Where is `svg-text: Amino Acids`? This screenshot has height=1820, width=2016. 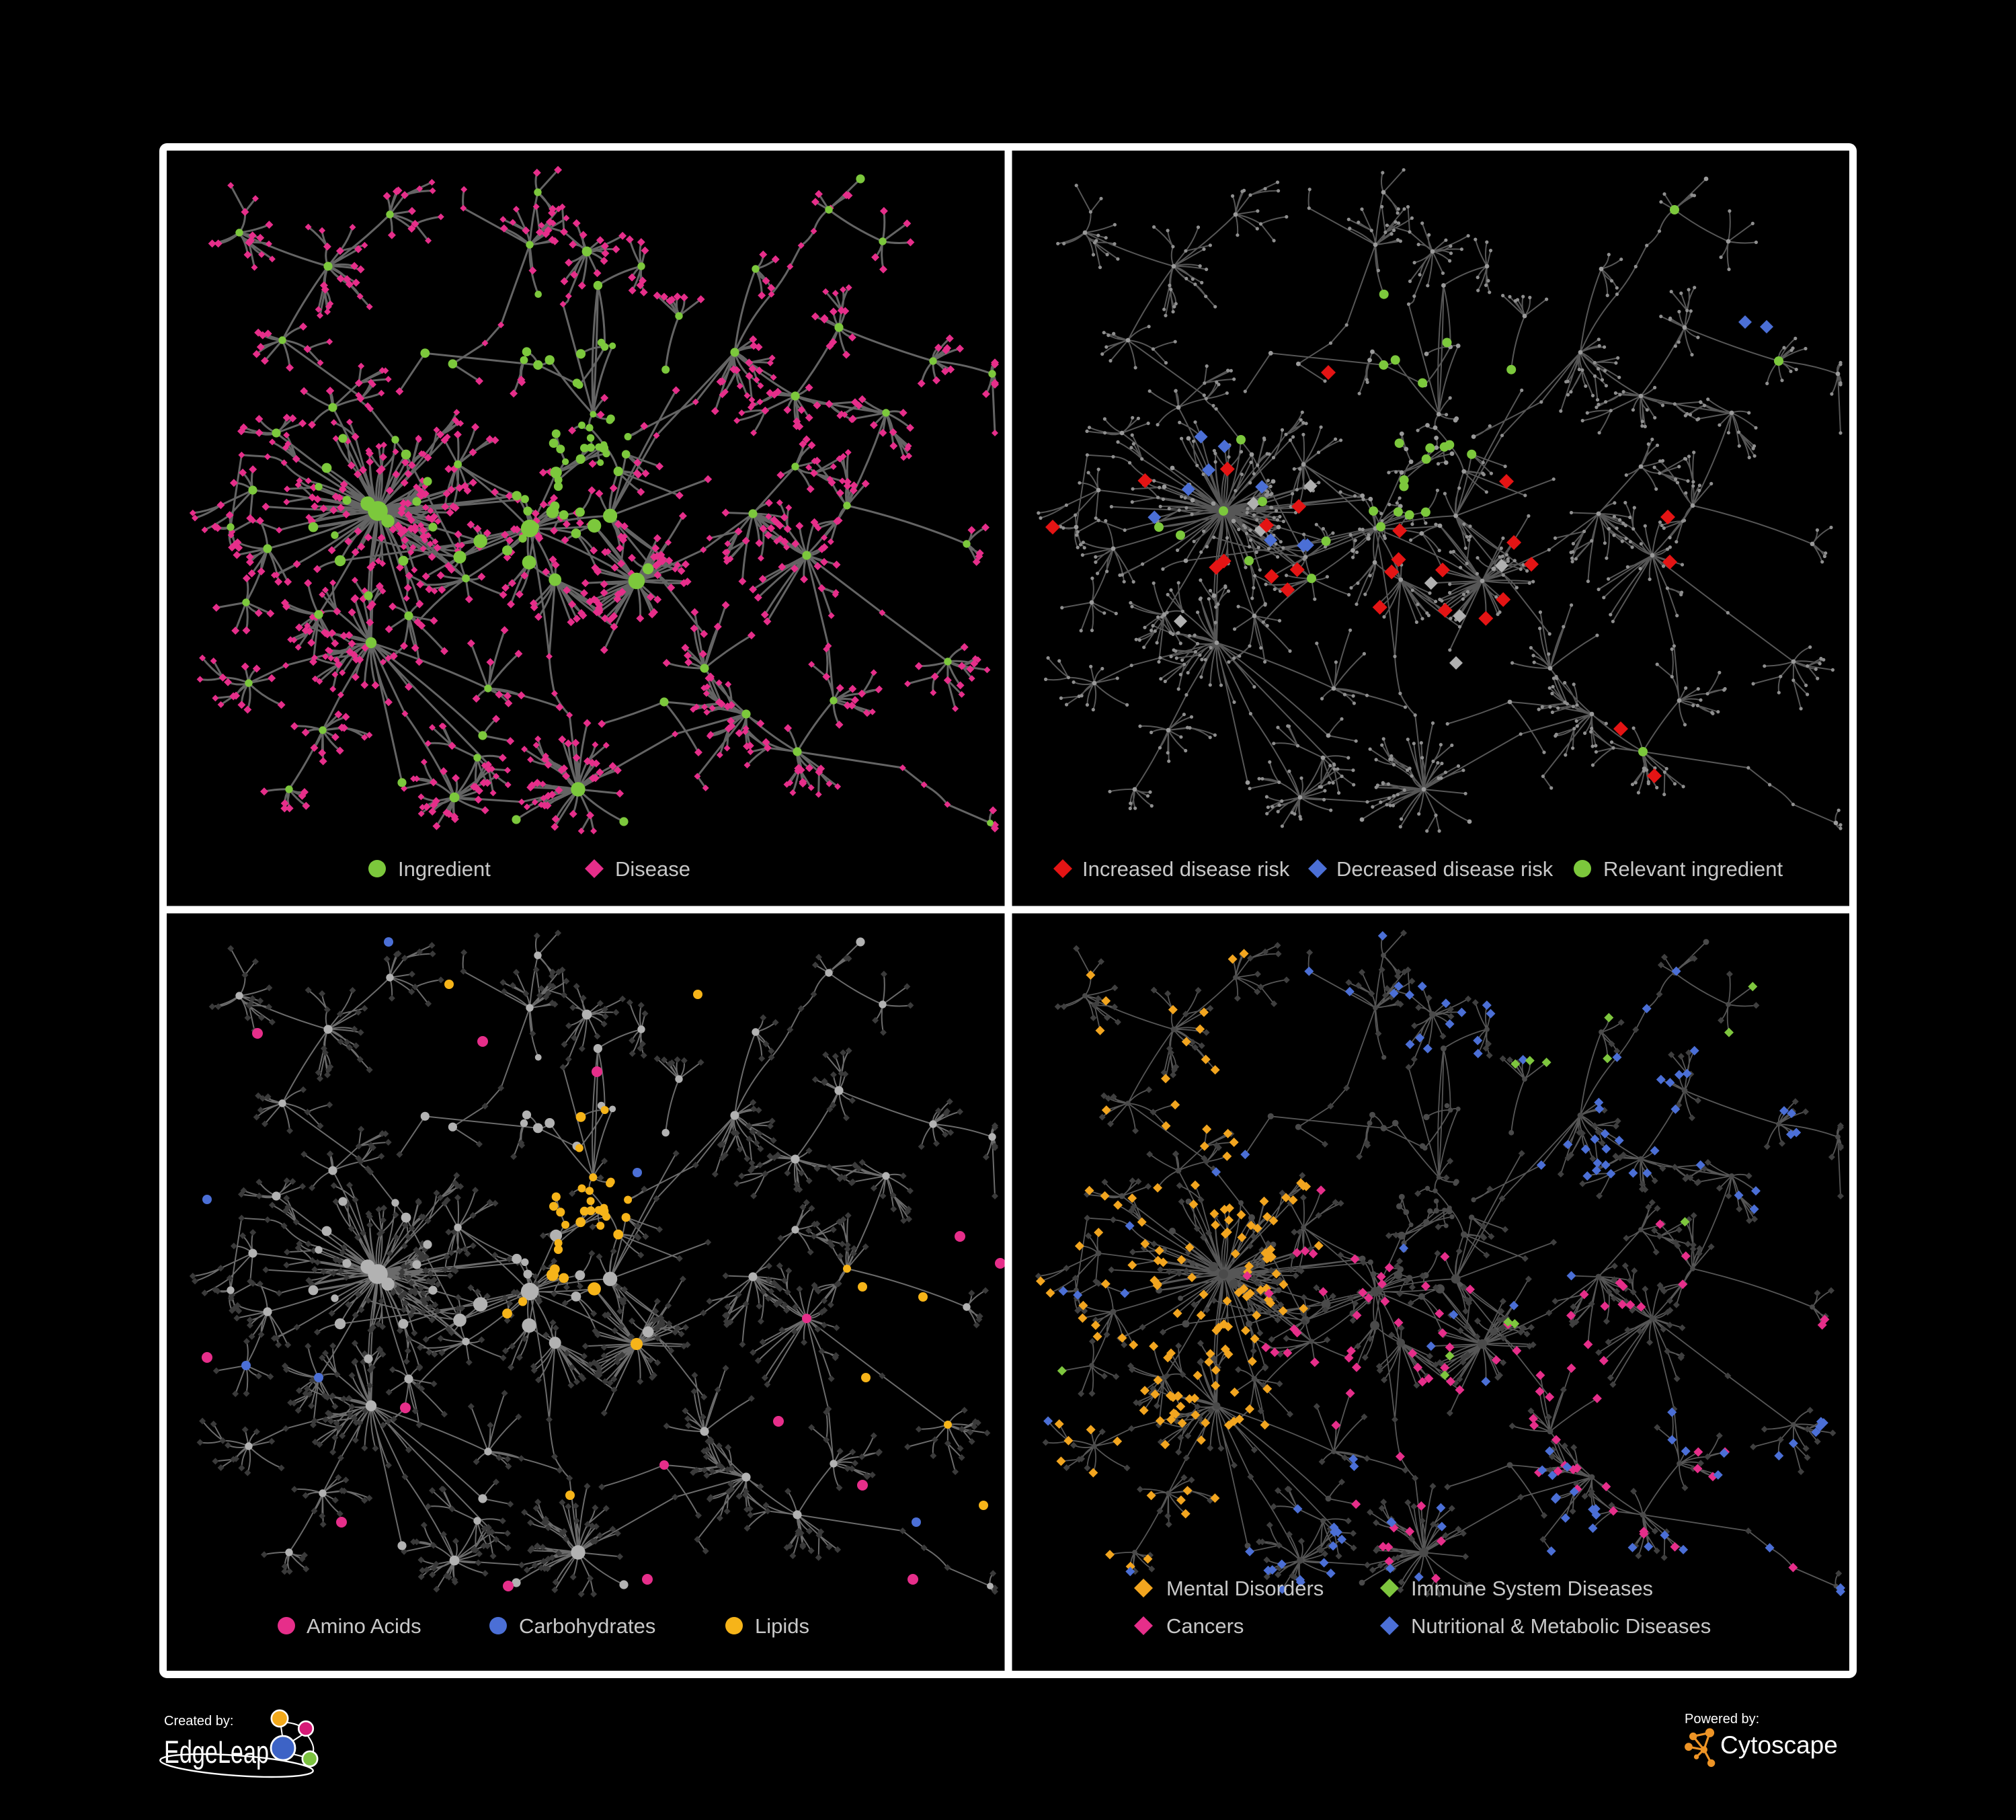 svg-text: Amino Acids is located at coordinates (364, 1626).